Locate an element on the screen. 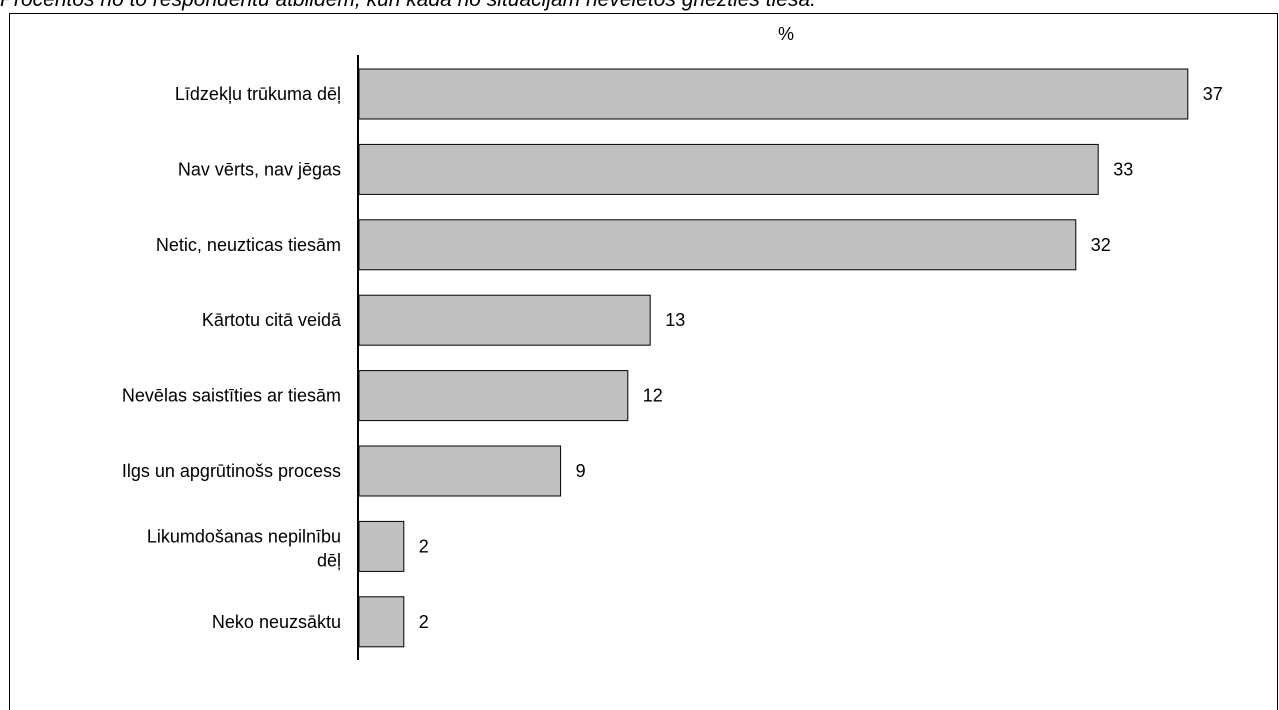  category-label-6: Ilgs un apgrūtinošs process is located at coordinates (231, 471).